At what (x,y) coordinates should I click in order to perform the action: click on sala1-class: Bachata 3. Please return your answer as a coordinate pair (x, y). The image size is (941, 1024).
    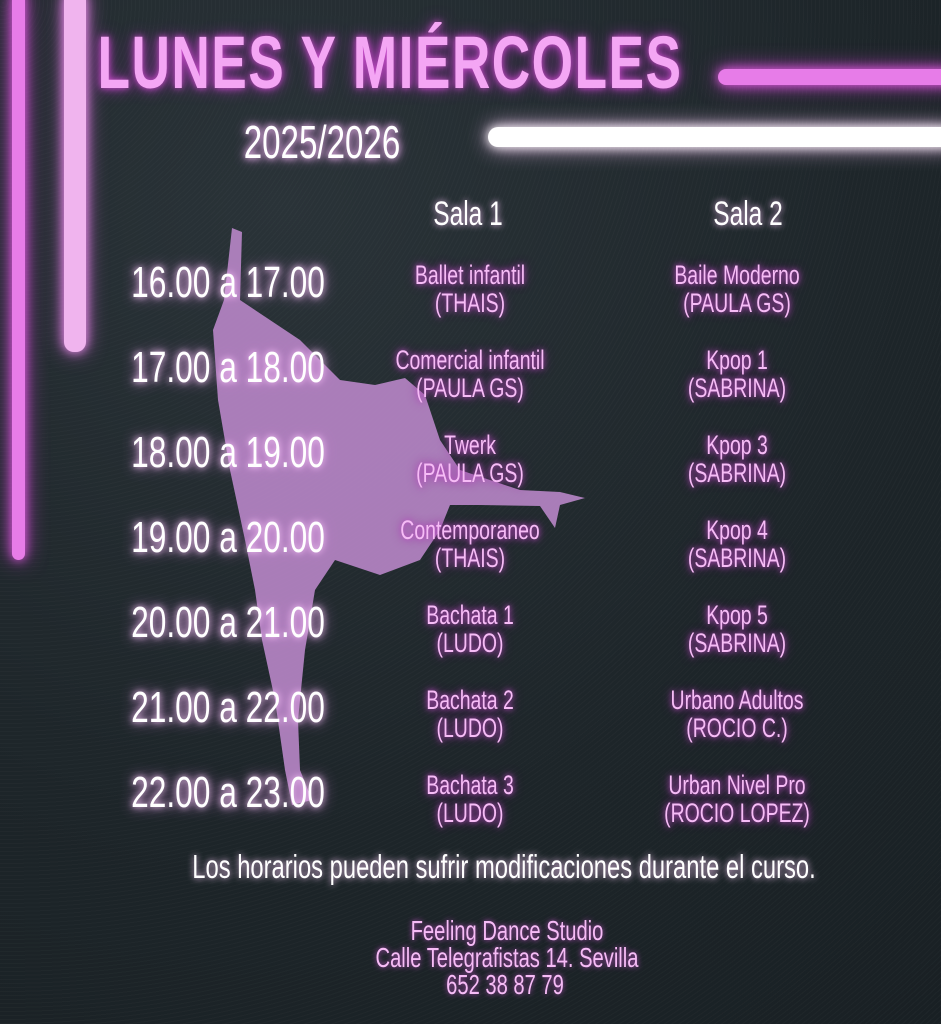
    Looking at the image, I should click on (470, 785).